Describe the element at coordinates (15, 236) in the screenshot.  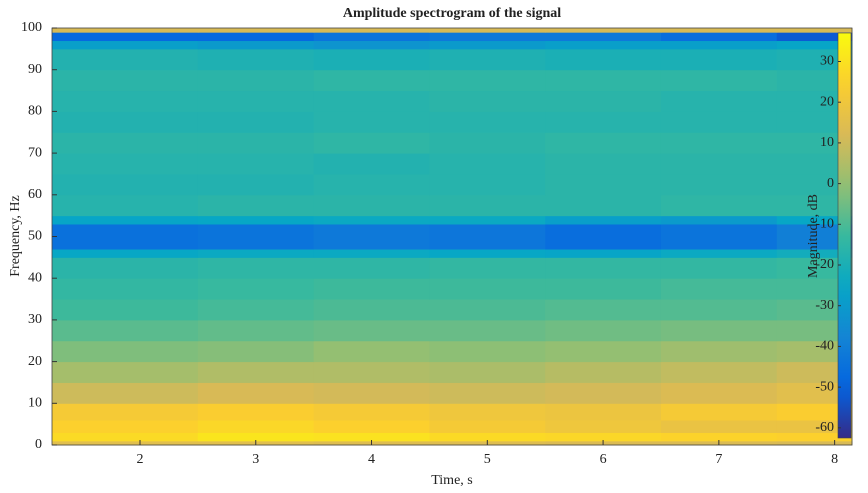
I see `y-axis-label: Frequency, Hz` at that location.